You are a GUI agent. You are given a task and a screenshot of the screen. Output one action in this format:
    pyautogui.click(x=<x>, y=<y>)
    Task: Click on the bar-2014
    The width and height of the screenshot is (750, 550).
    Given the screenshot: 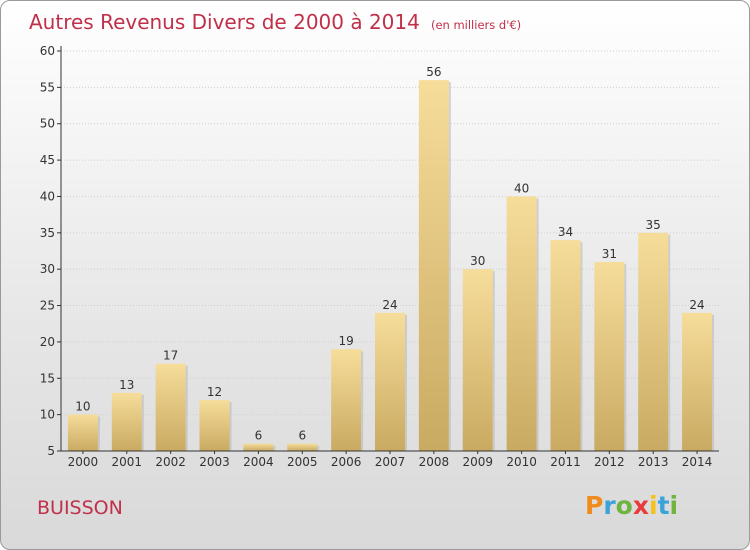 What is the action you would take?
    pyautogui.click(x=697, y=381)
    